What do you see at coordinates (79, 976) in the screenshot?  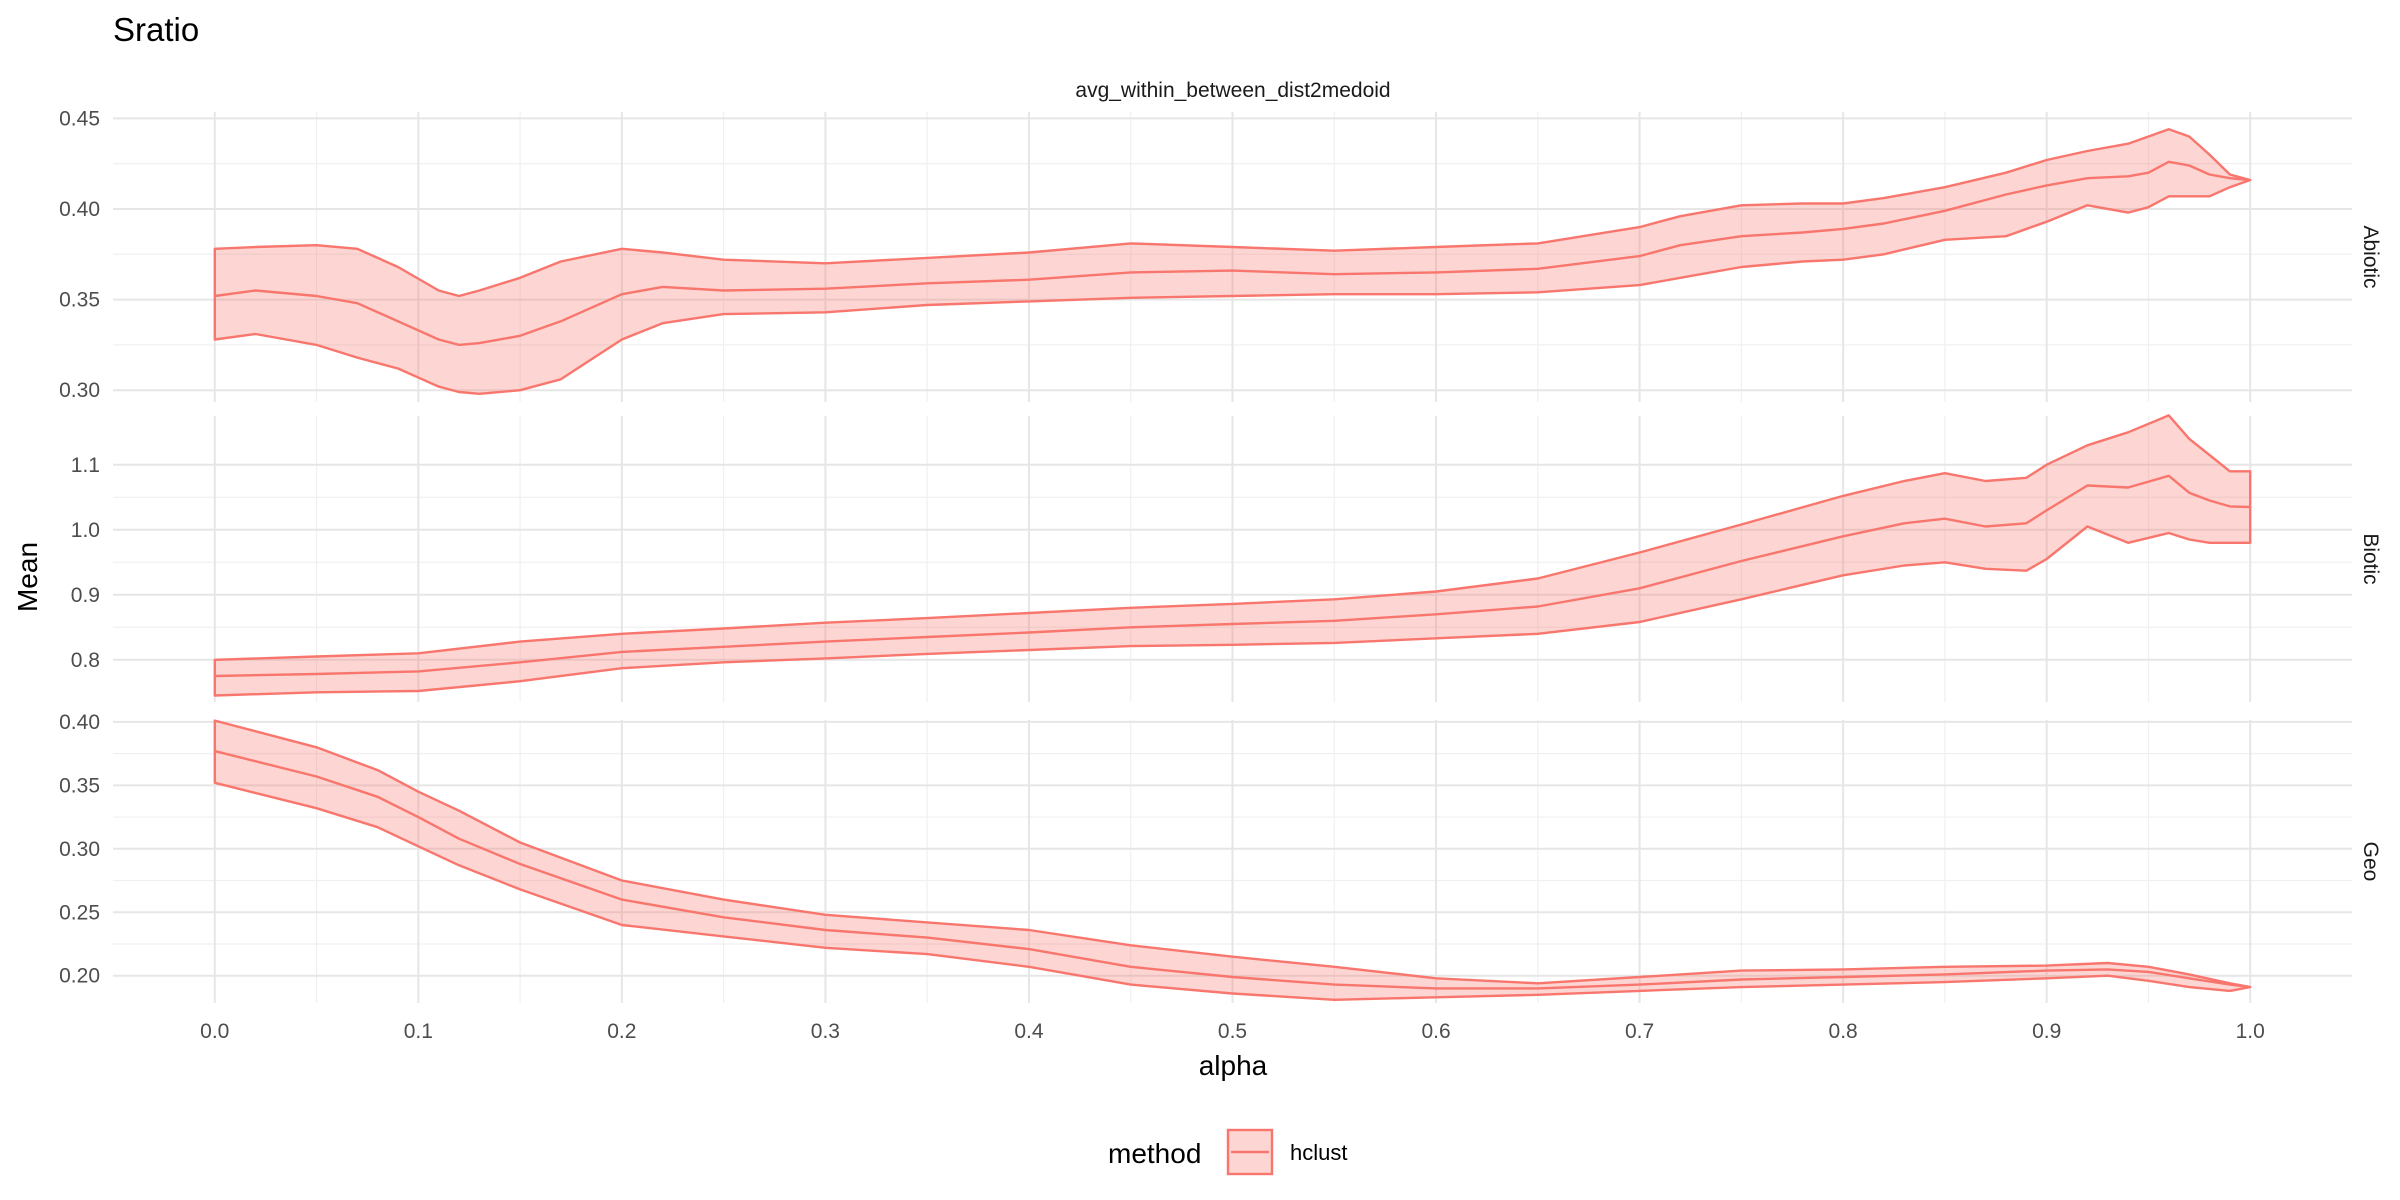 I see `y-tick-label-geo: 0.20` at bounding box center [79, 976].